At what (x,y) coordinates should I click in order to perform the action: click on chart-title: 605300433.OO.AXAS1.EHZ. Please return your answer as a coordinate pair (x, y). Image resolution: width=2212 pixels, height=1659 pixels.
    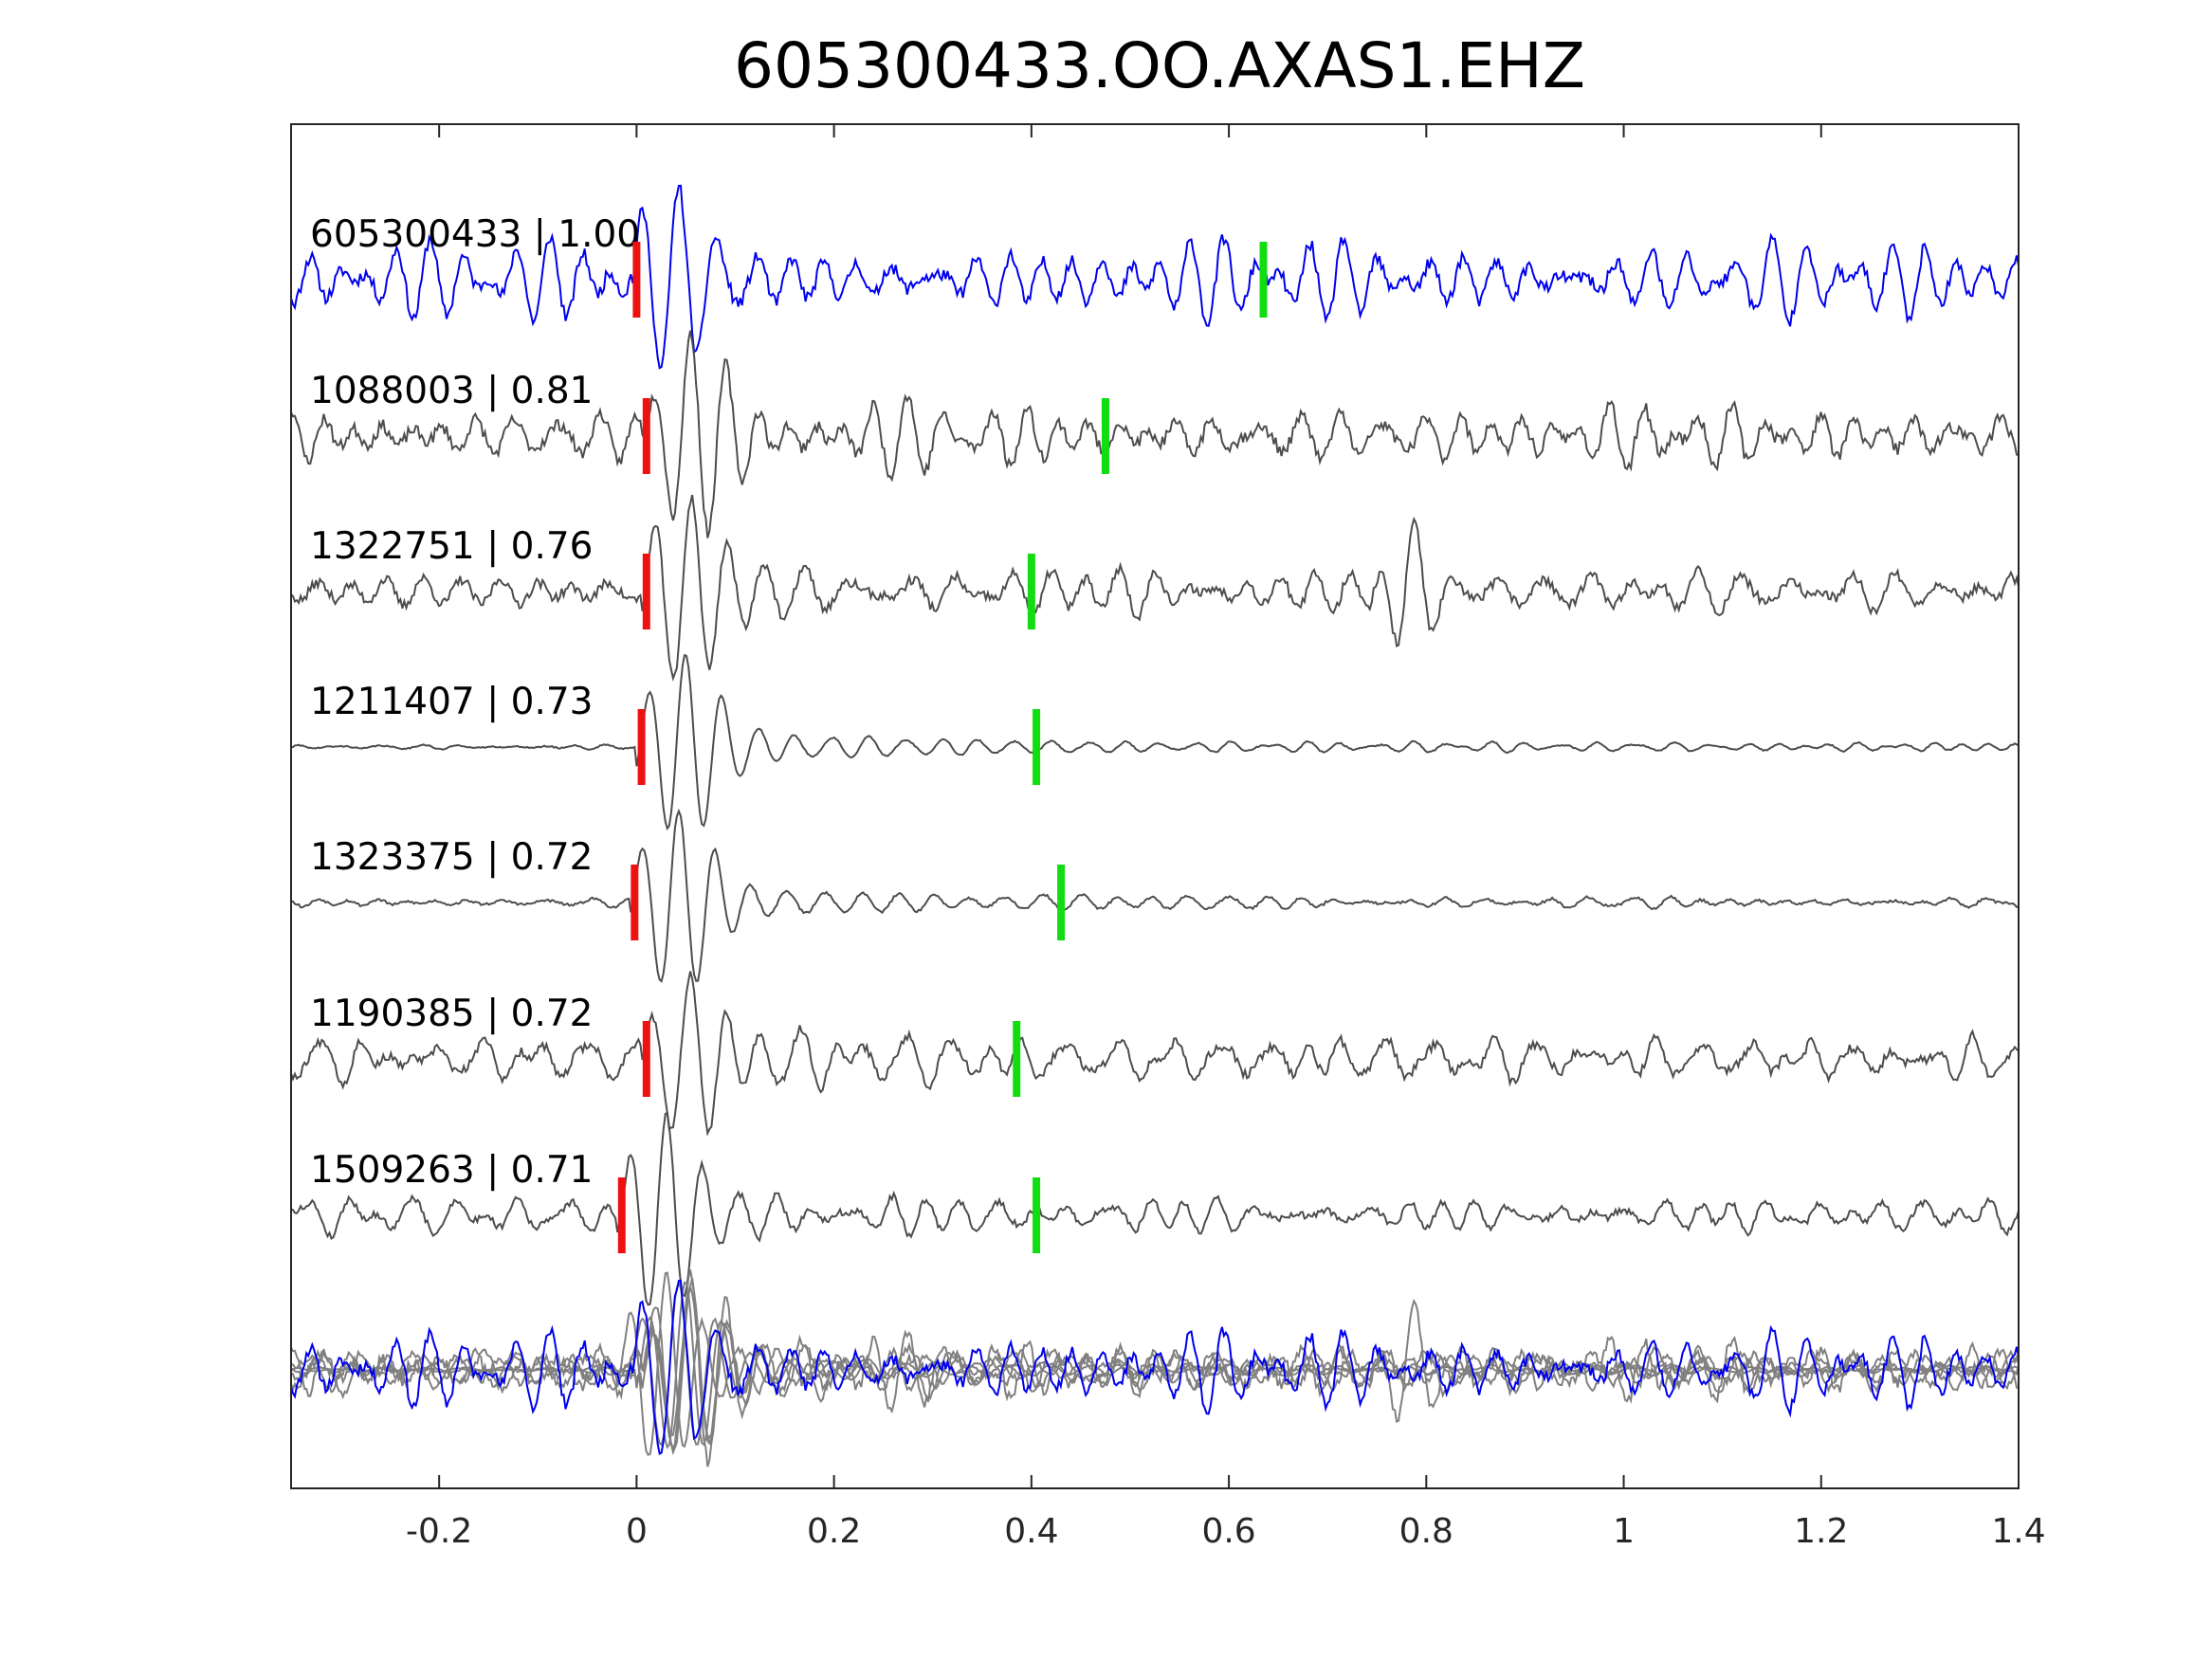
    Looking at the image, I should click on (1159, 65).